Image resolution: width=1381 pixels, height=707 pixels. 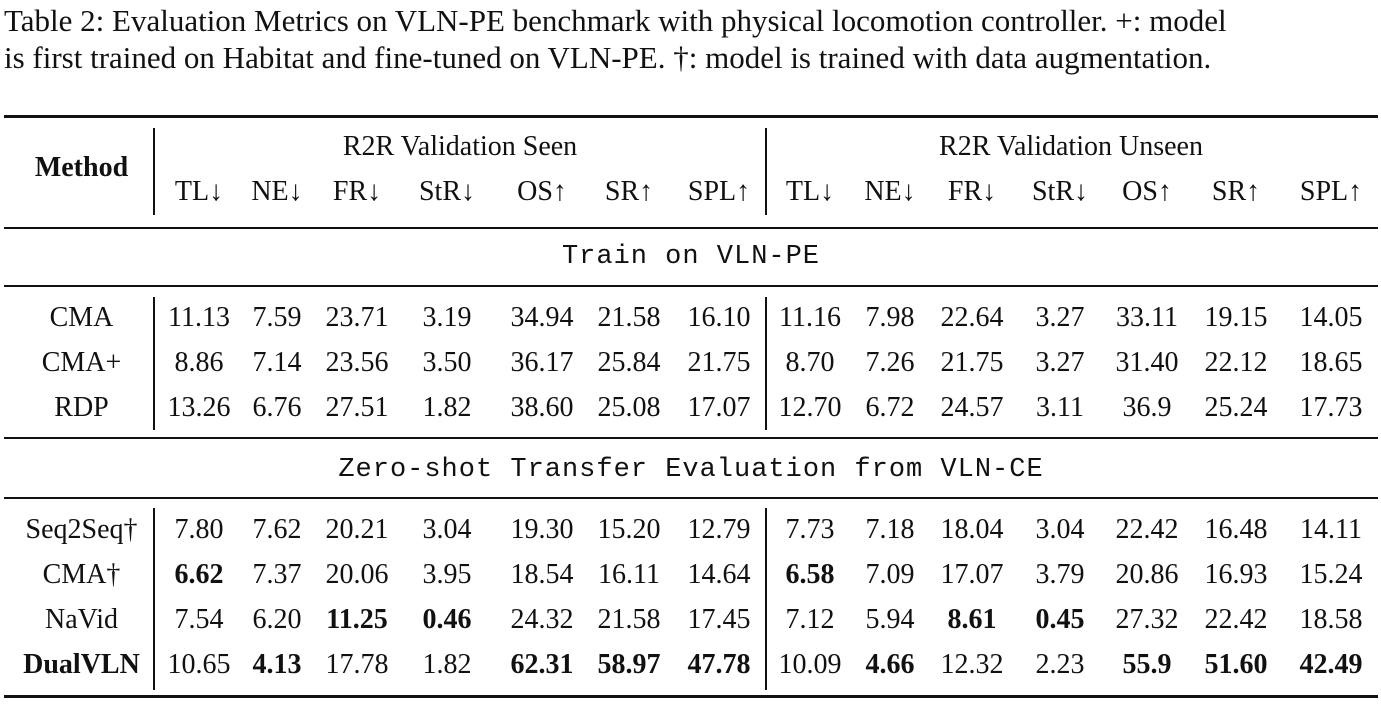 What do you see at coordinates (81, 619) in the screenshot?
I see `row-method: NaVid` at bounding box center [81, 619].